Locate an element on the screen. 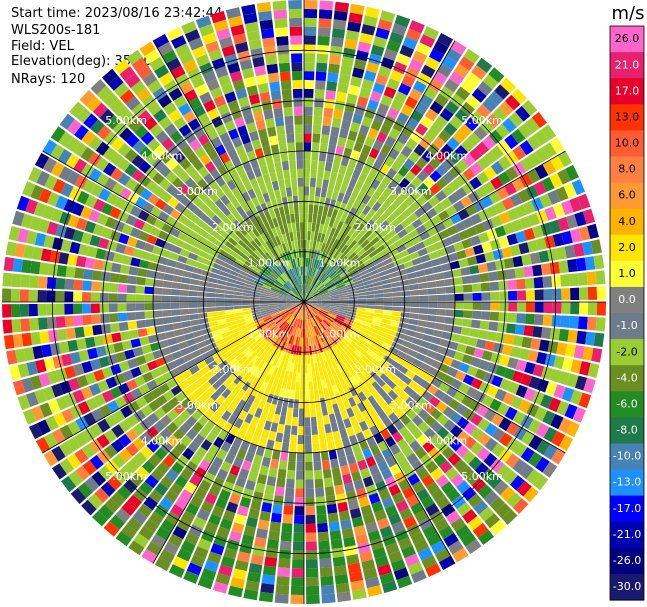  colorbar-tick-label: -8.0 is located at coordinates (626, 430).